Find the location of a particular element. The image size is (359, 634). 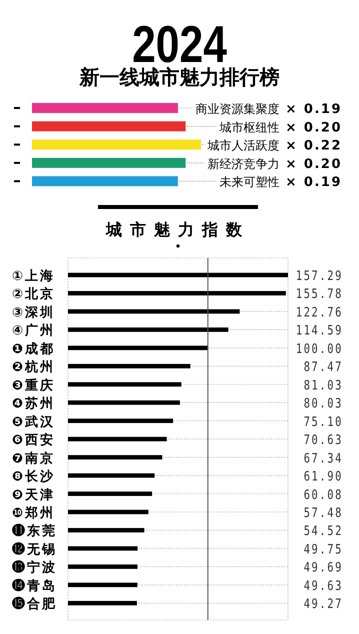

y-tick-label: ❶成都 is located at coordinates (34, 349).